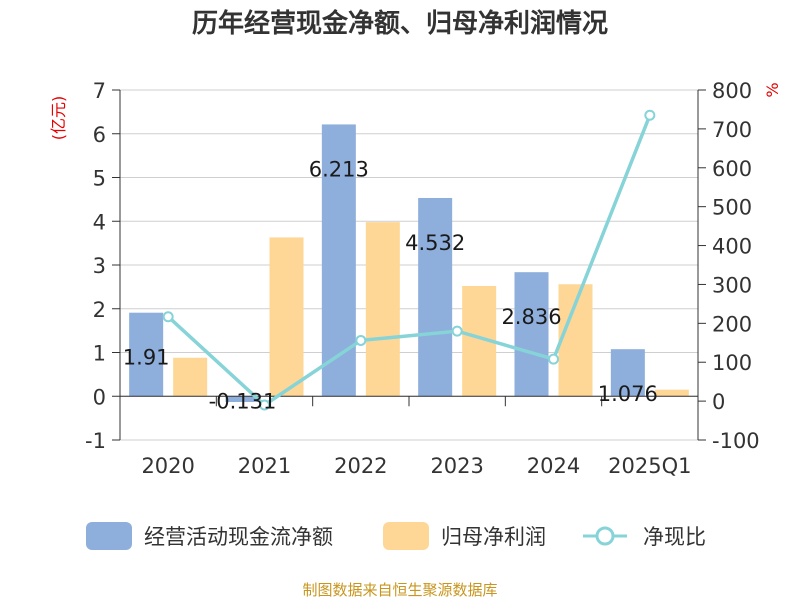 The height and width of the screenshot is (600, 800). What do you see at coordinates (99, 310) in the screenshot?
I see `left-axis-tick-label: 2` at bounding box center [99, 310].